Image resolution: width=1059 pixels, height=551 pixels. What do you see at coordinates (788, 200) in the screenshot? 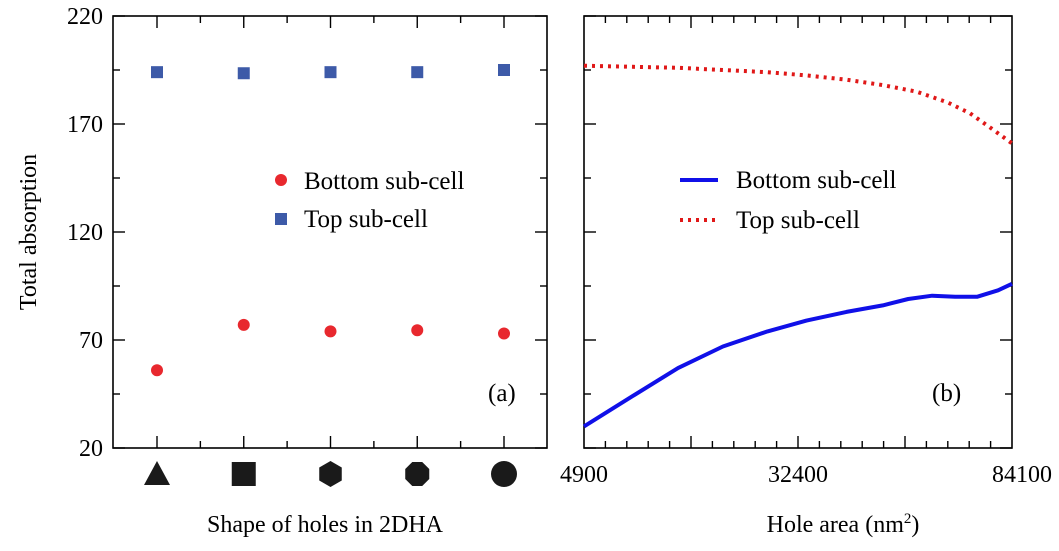
I see `panel-b-legend: Bottom sub-cell Top sub-cell` at bounding box center [788, 200].